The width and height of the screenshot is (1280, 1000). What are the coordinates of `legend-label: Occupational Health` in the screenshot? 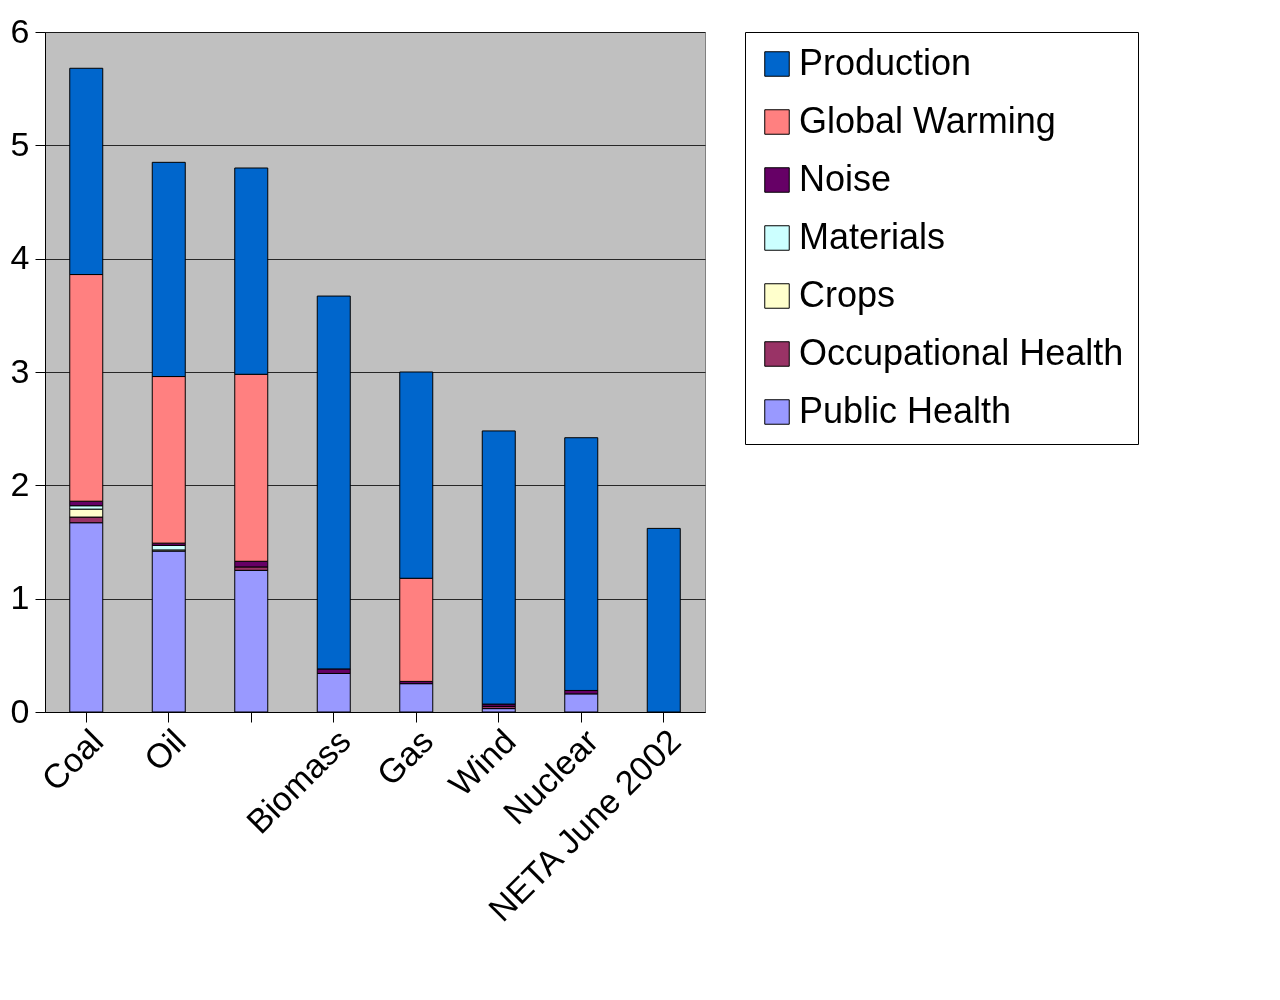 It's located at (961, 352).